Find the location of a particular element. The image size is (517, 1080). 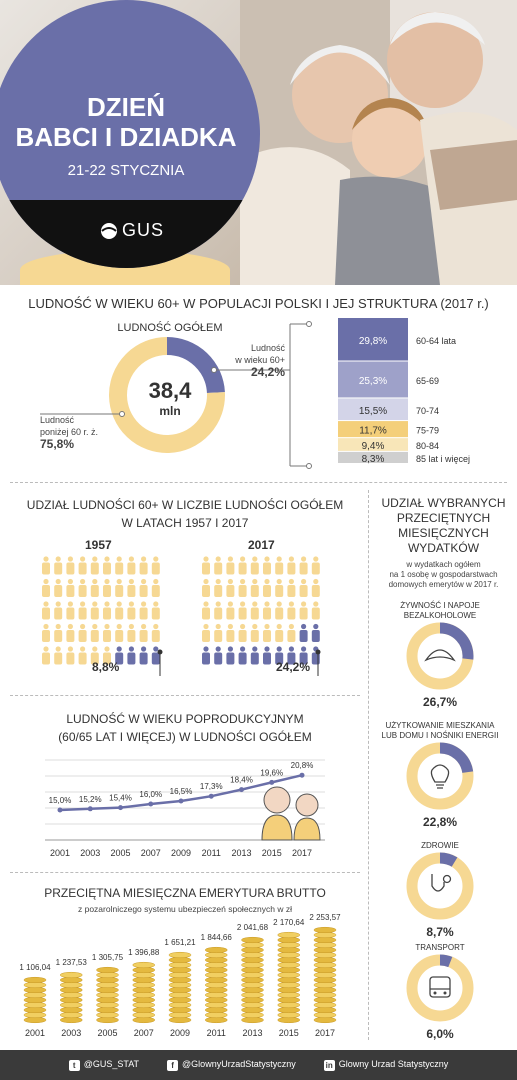

facebook-handle: @GlownyUrzadStatystyczny is located at coordinates (239, 1064).